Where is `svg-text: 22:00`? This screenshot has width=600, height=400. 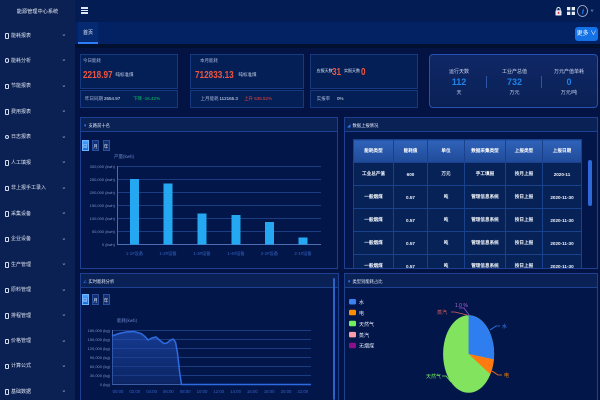
svg-text: 22:00 is located at coordinates (302, 391).